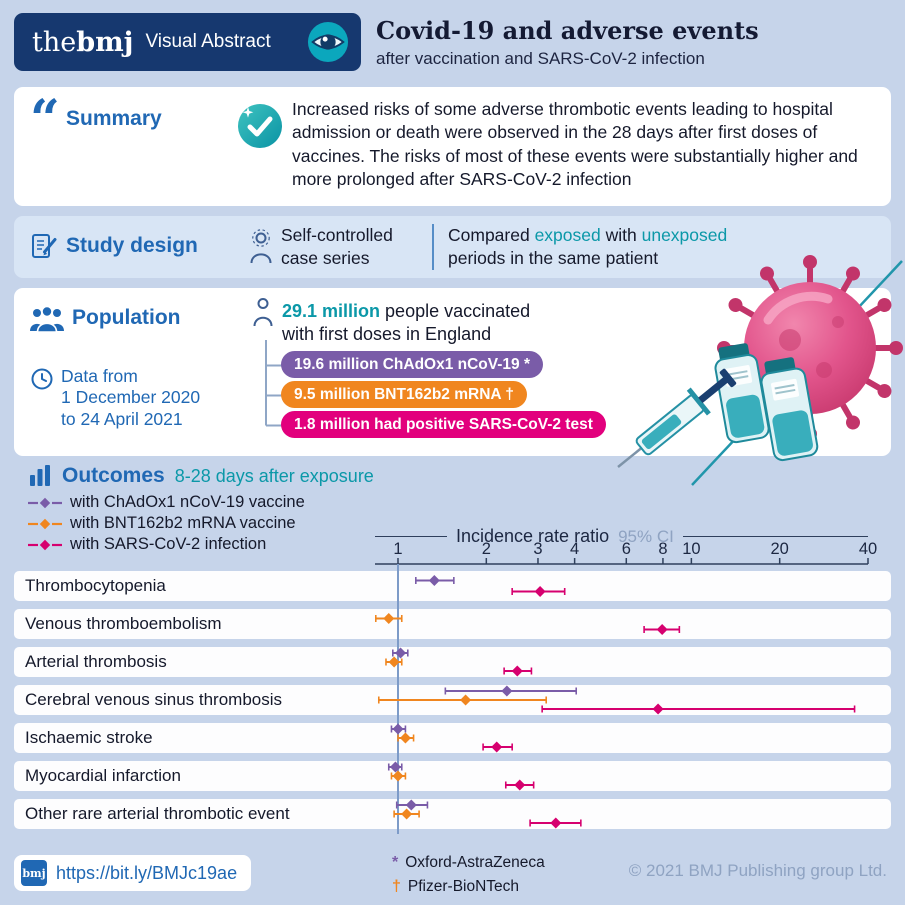 This screenshot has width=905, height=905. I want to click on bmj-logo-bmj: bmj, so click(105, 42).